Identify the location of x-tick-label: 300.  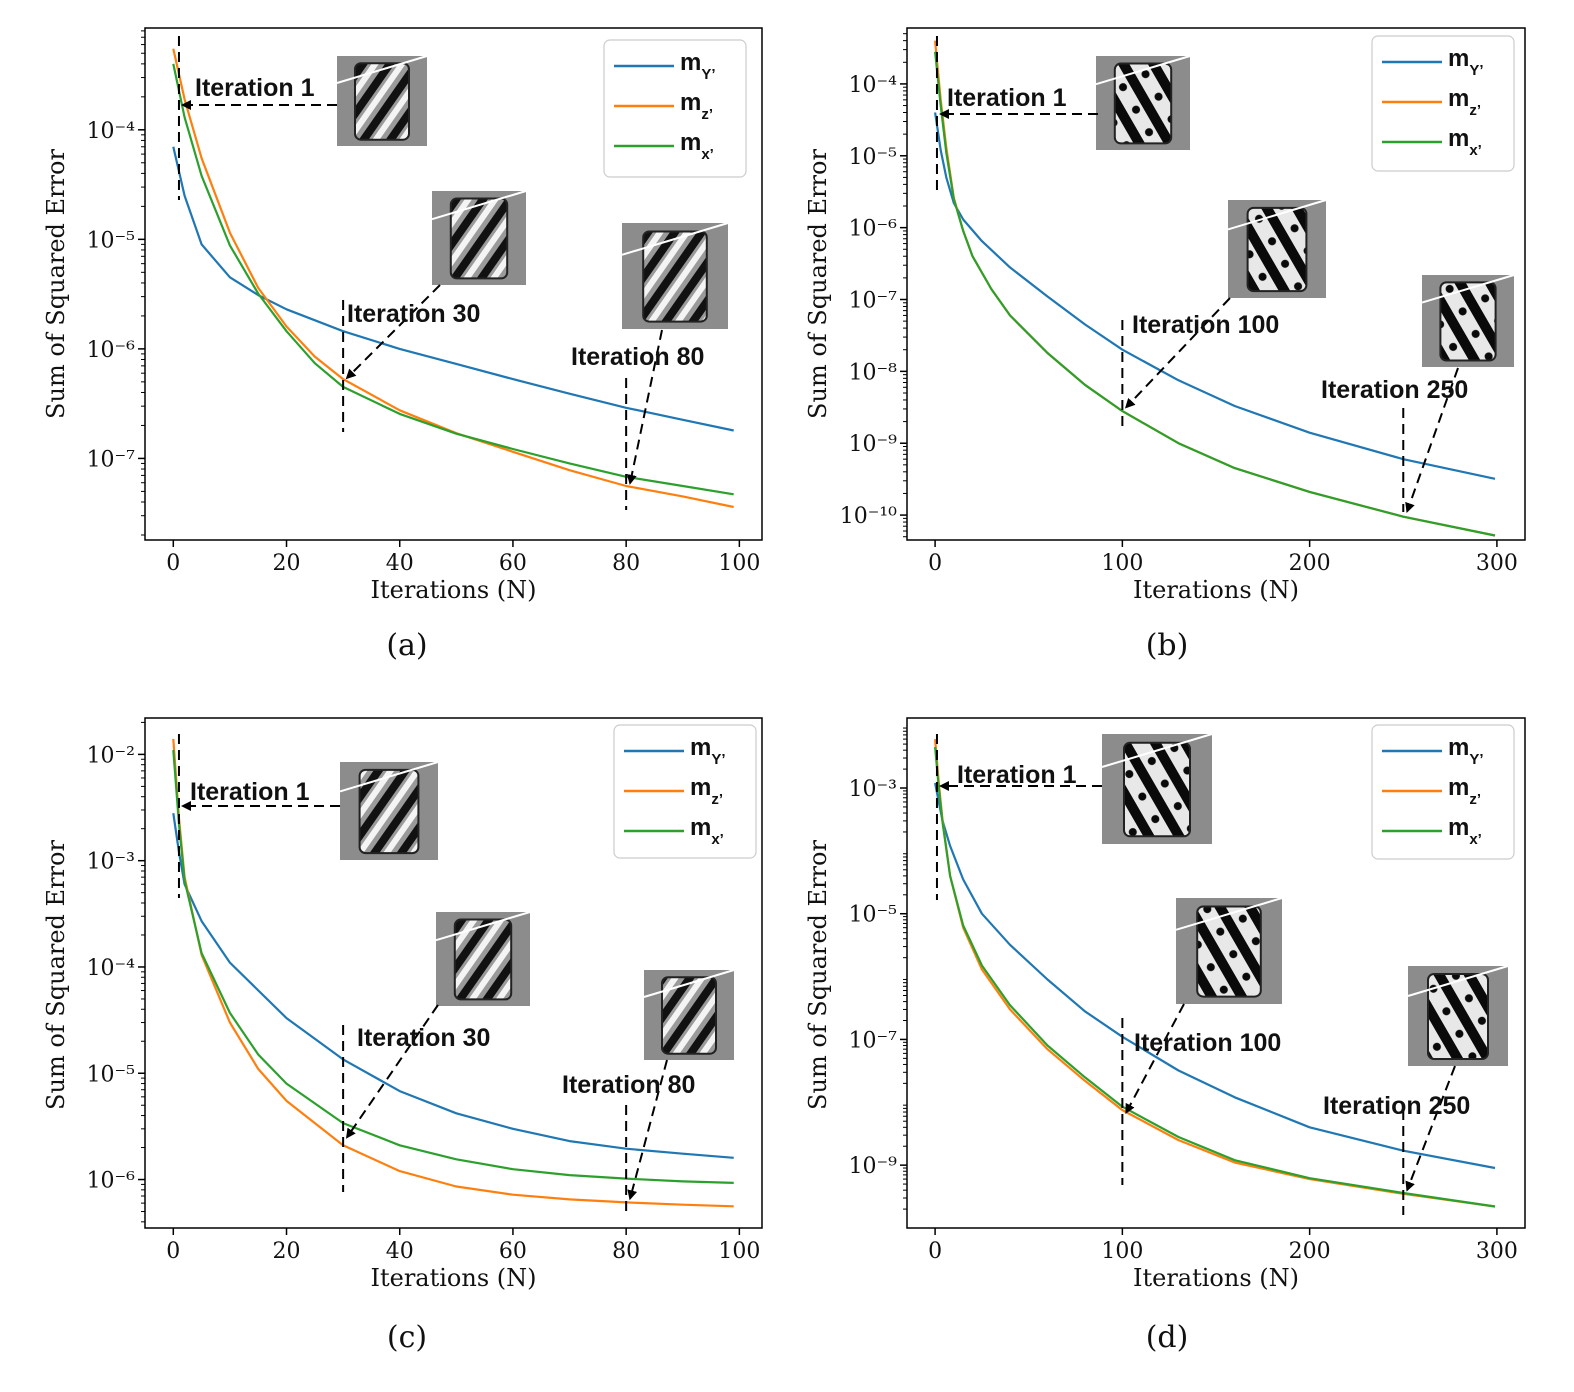
(1497, 1251).